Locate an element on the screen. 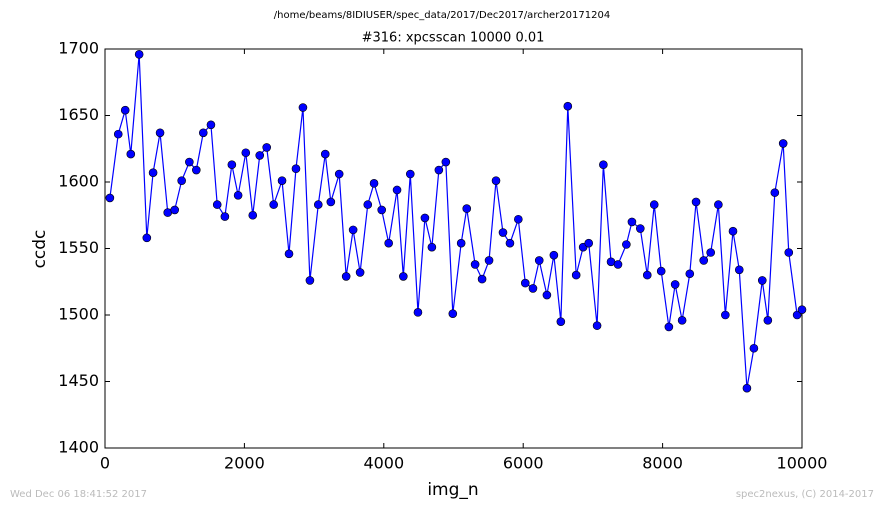 The image size is (884, 509). y-tick-label: 1550 is located at coordinates (78, 247).